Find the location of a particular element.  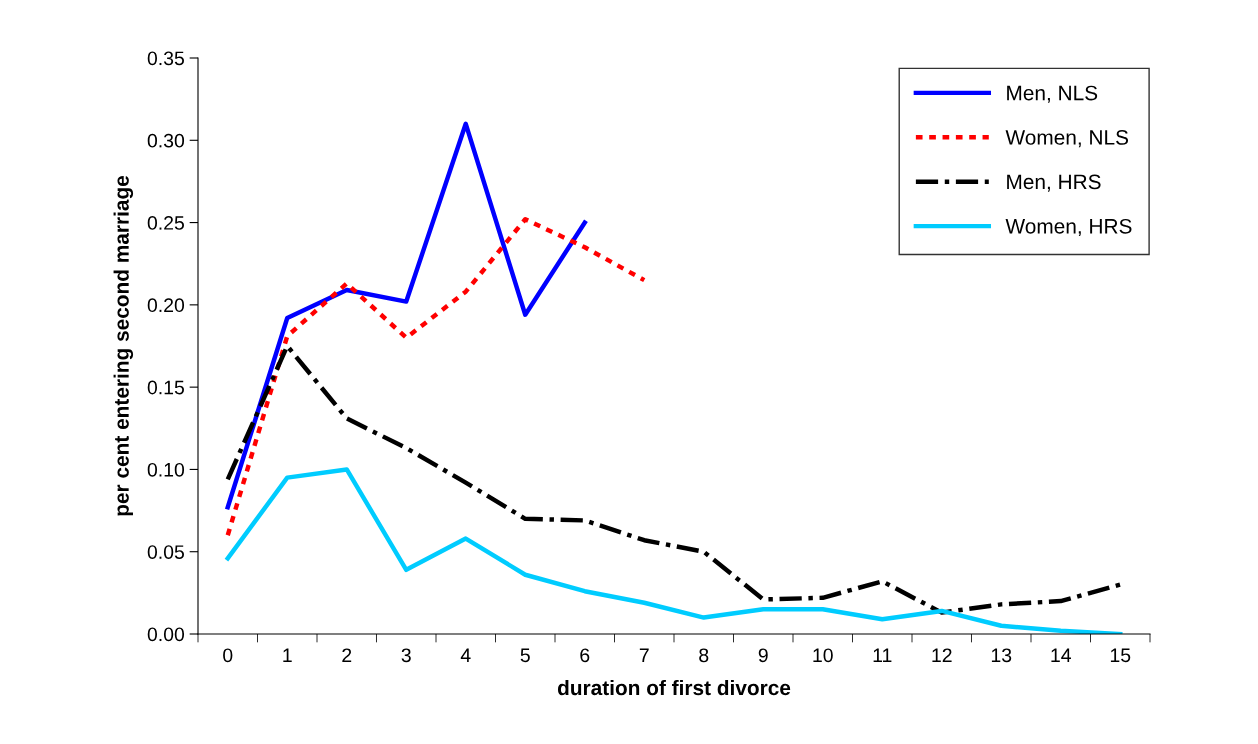

y-tick-label: 0.35 is located at coordinates (165, 58).